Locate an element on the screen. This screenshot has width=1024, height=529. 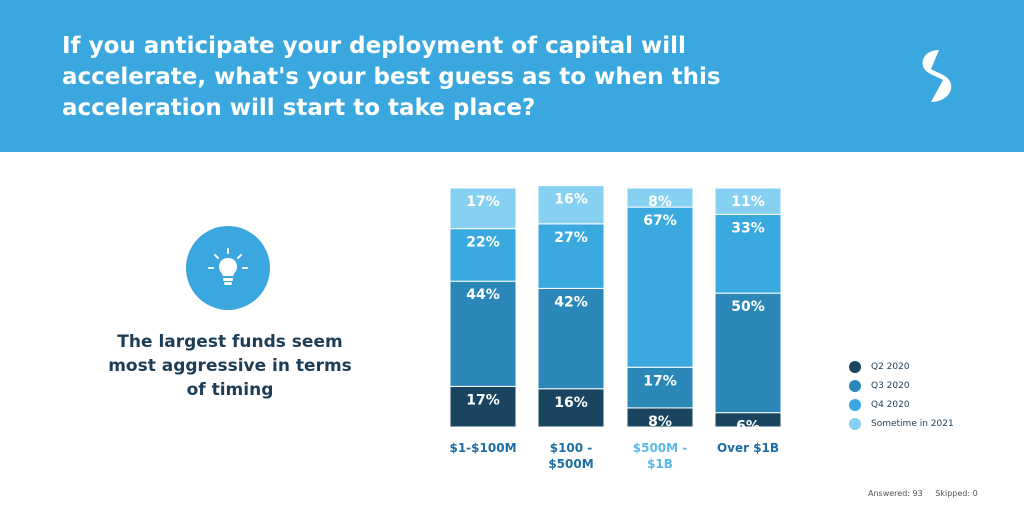
data-label: 33% is located at coordinates (748, 228).